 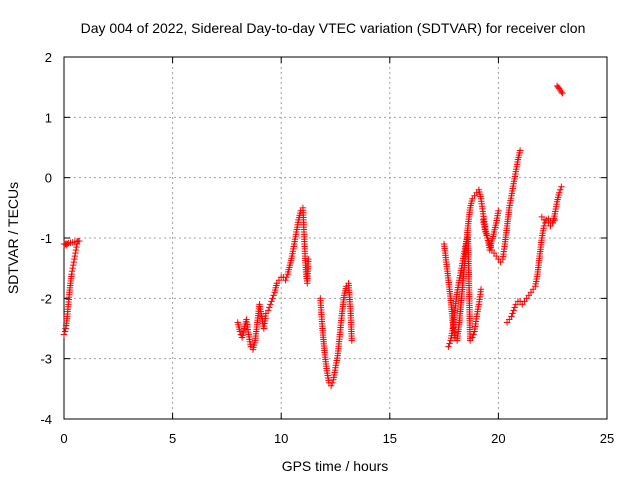 I want to click on y-tick-label: 2, so click(x=48, y=57).